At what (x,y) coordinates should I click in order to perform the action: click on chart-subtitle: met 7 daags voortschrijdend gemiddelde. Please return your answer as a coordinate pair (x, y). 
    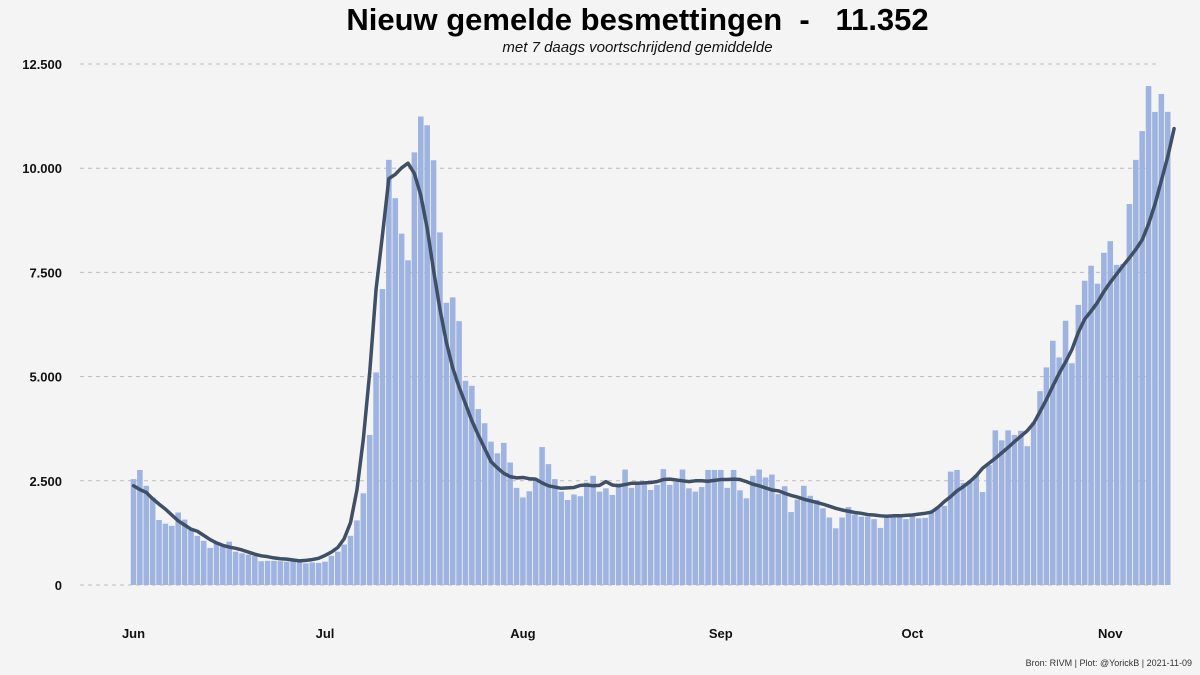
    Looking at the image, I should click on (637, 47).